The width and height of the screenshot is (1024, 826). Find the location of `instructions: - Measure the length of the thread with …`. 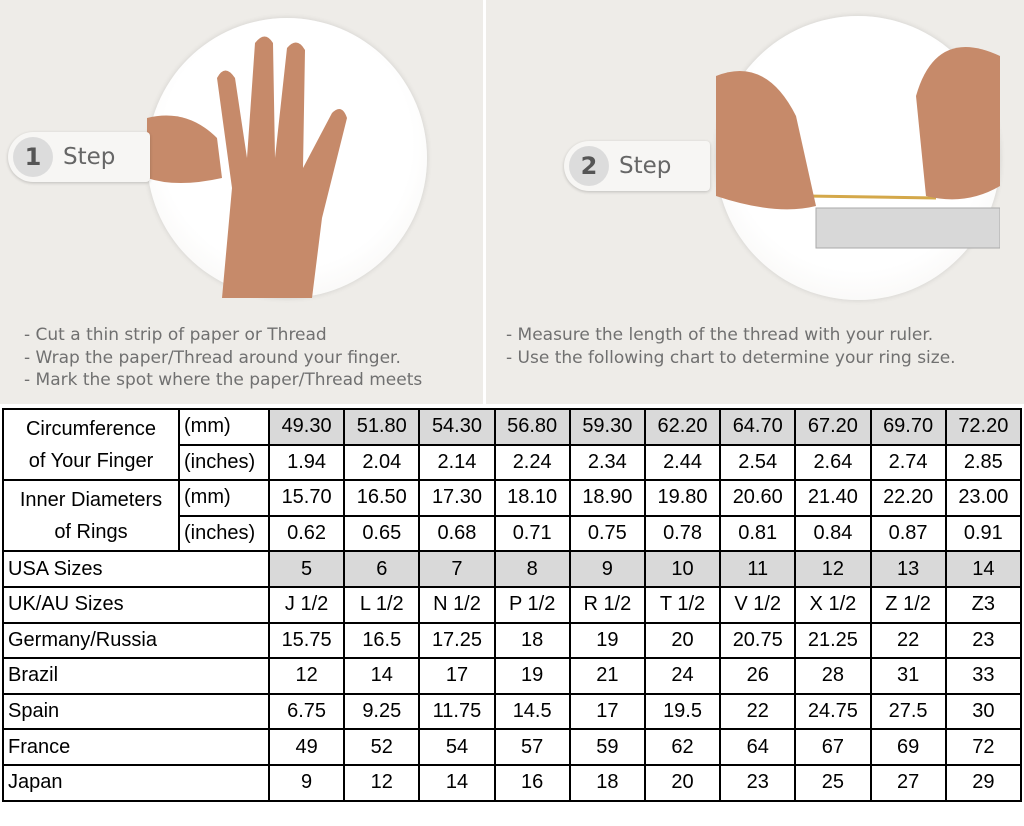

instructions: - Measure the length of the thread with … is located at coordinates (731, 346).